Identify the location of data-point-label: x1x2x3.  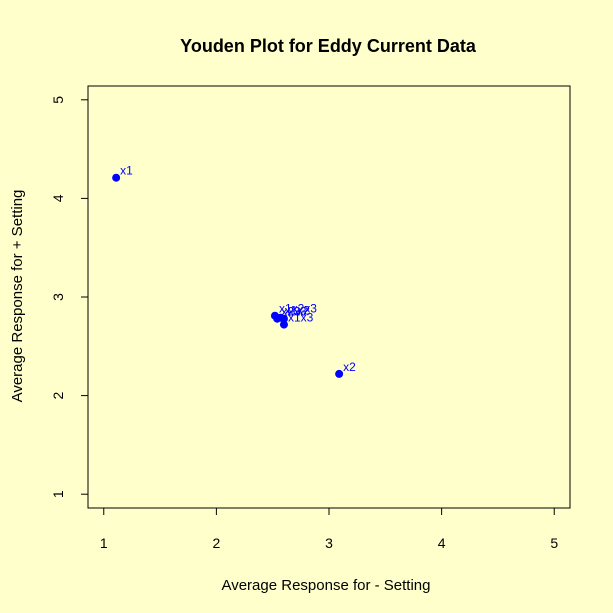
(298, 309).